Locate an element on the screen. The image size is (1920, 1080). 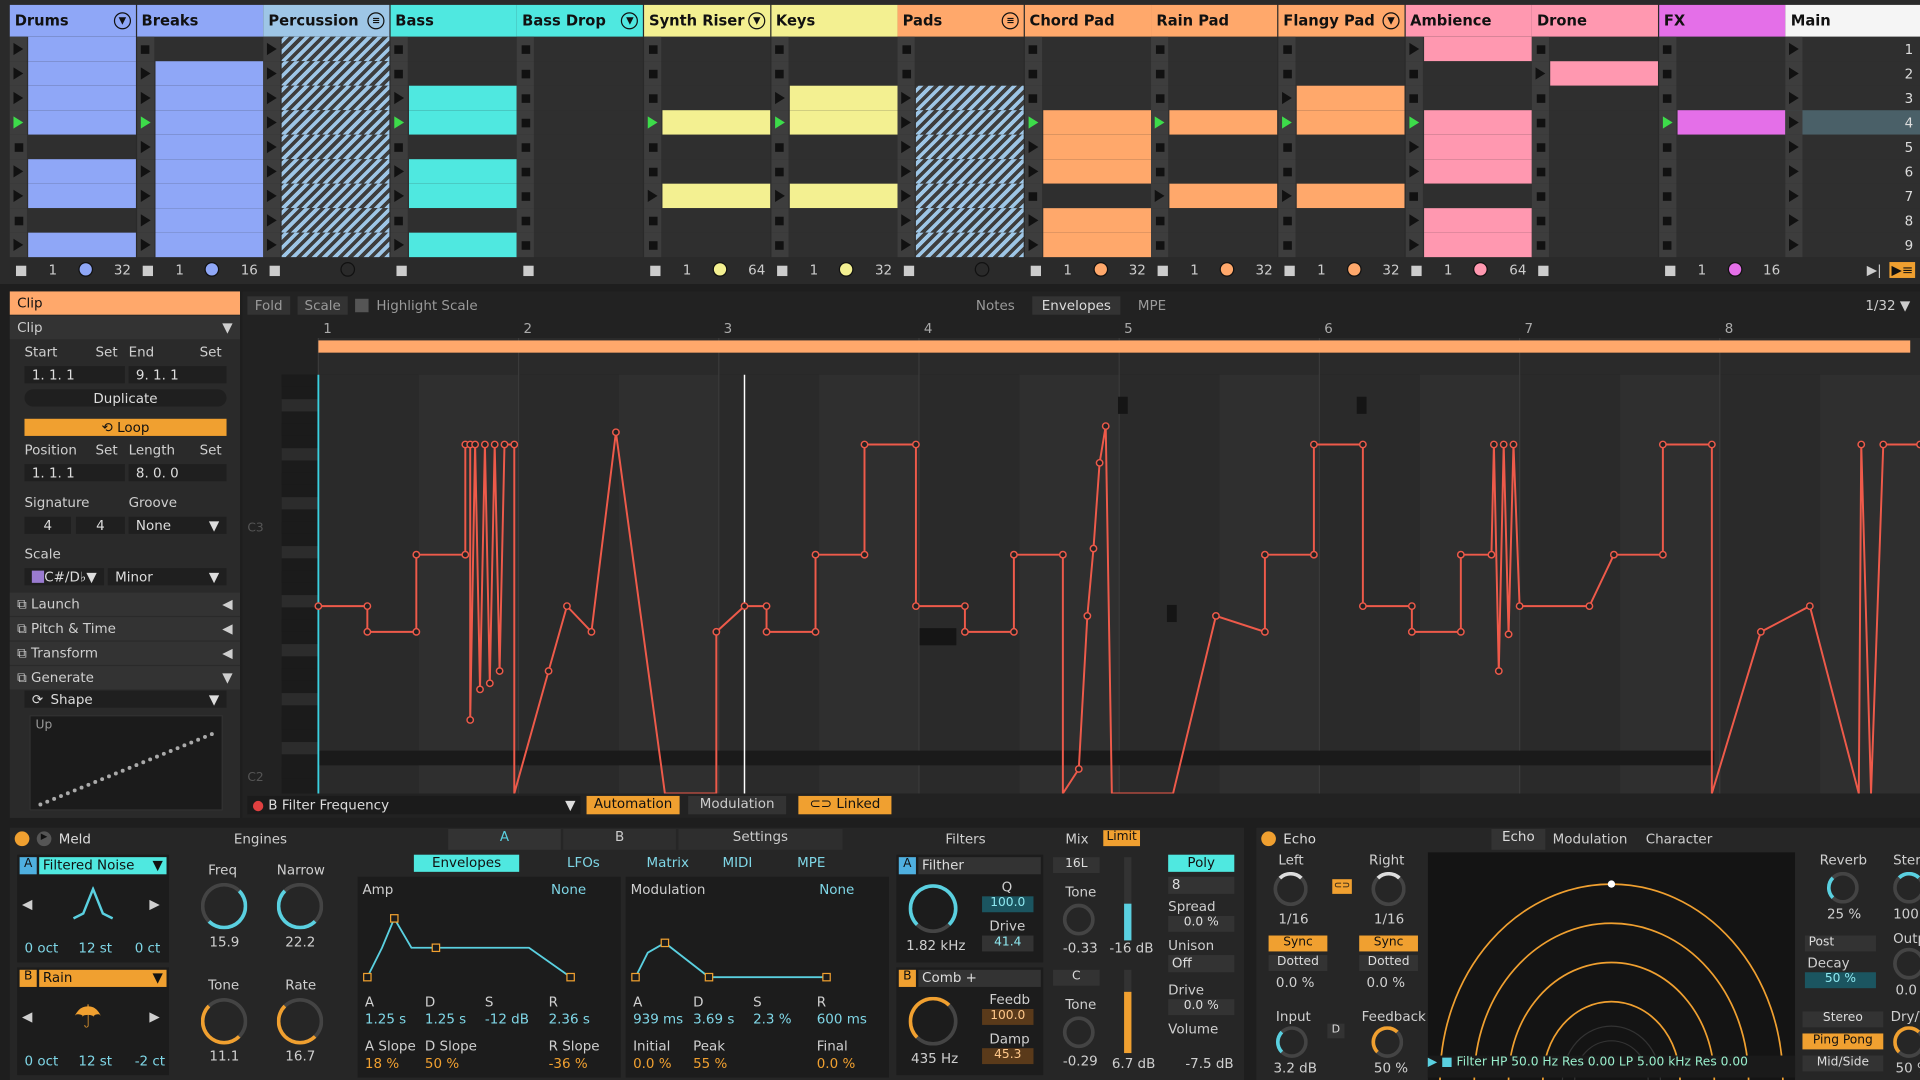
osc-b-type-select: Rain ▼ is located at coordinates (103, 978).